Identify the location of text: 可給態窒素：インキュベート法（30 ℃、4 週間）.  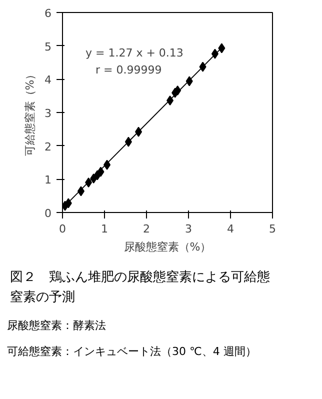
(131, 352).